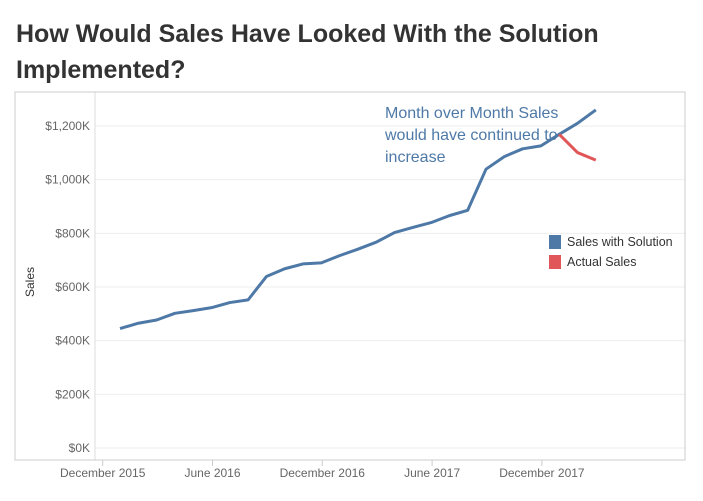 The image size is (703, 501). I want to click on legend-label: Actual Sales, so click(601, 262).